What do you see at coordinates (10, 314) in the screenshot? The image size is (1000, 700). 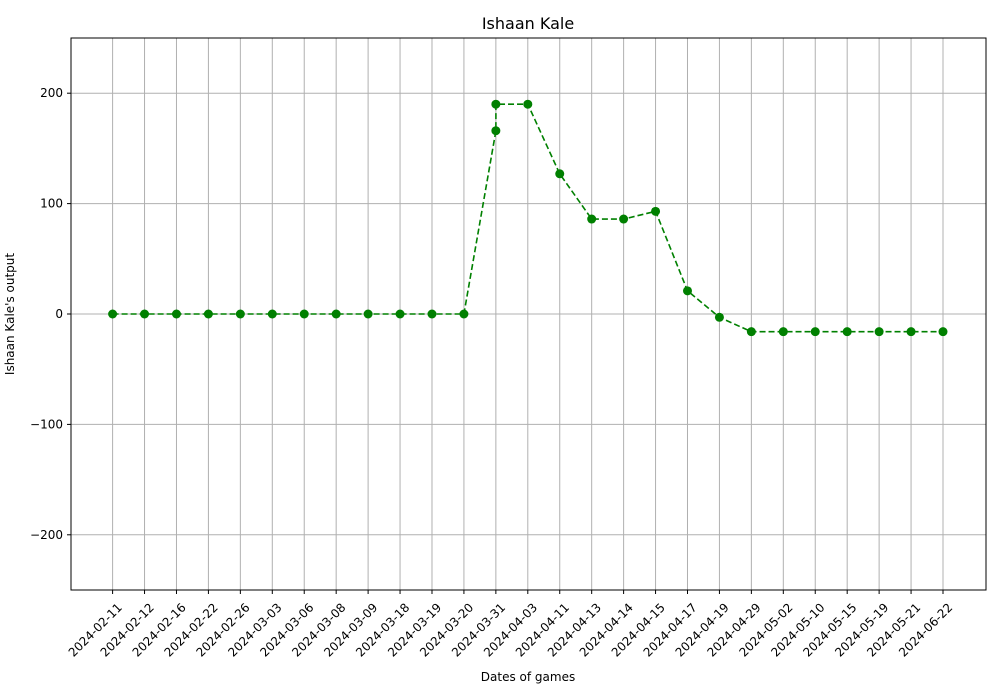 I see `y-axis-label: Ishaan Kale's output` at bounding box center [10, 314].